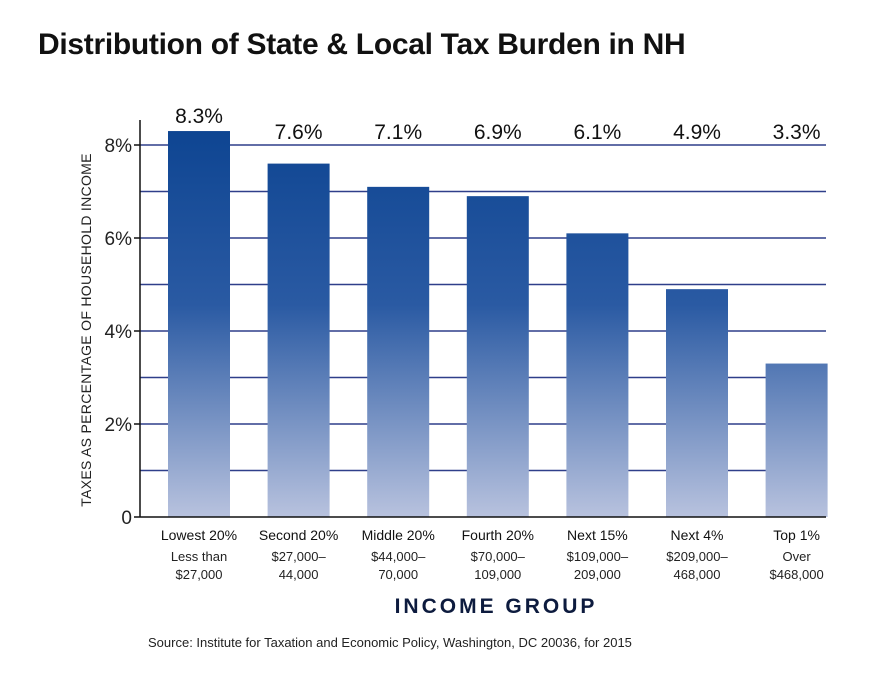 The width and height of the screenshot is (890, 688). Describe the element at coordinates (199, 535) in the screenshot. I see `category-label: Lowest 20%` at that location.